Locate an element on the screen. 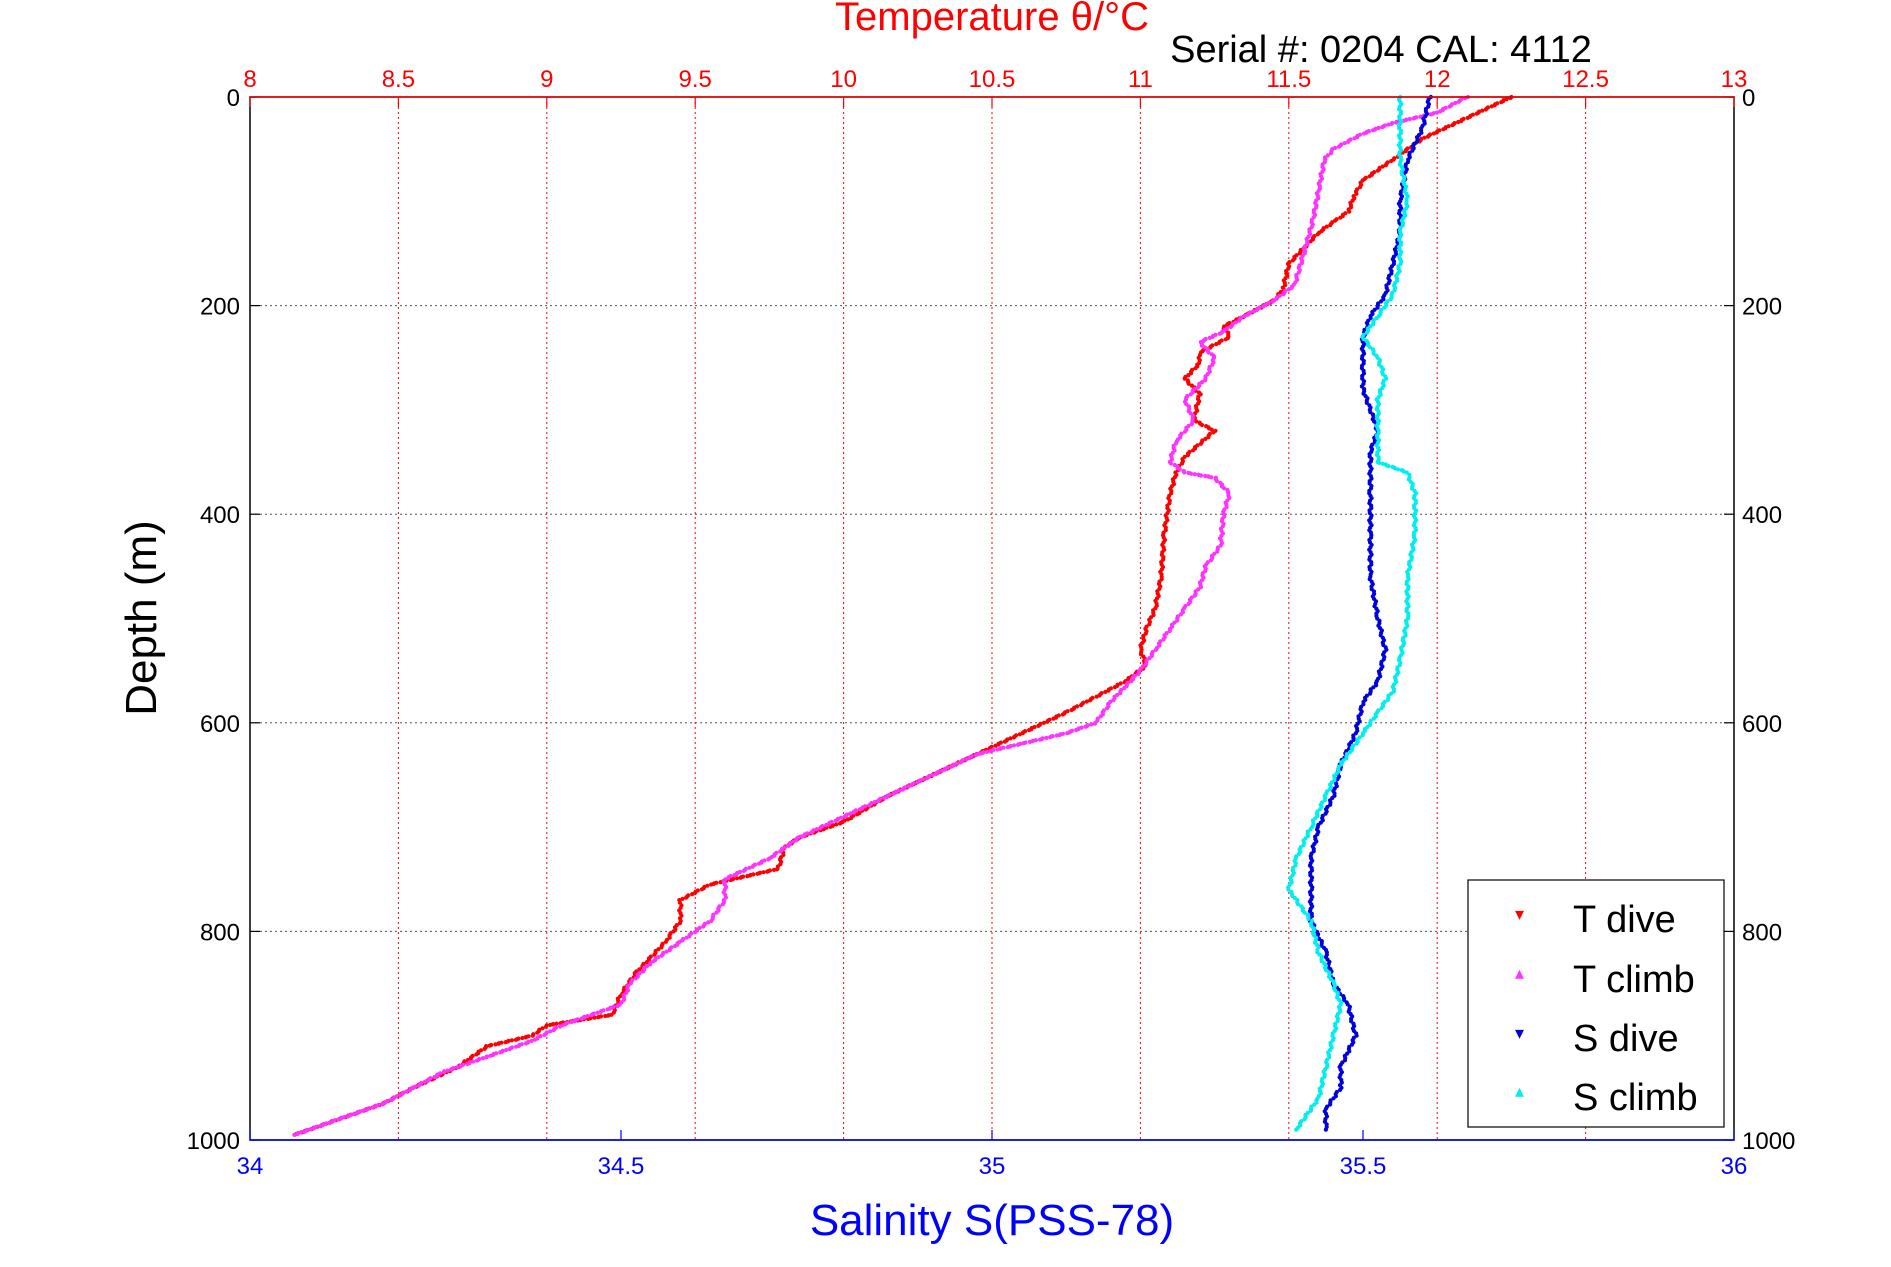 This screenshot has width=1891, height=1267. x-bottom-tick-label: 36 is located at coordinates (1734, 1166).